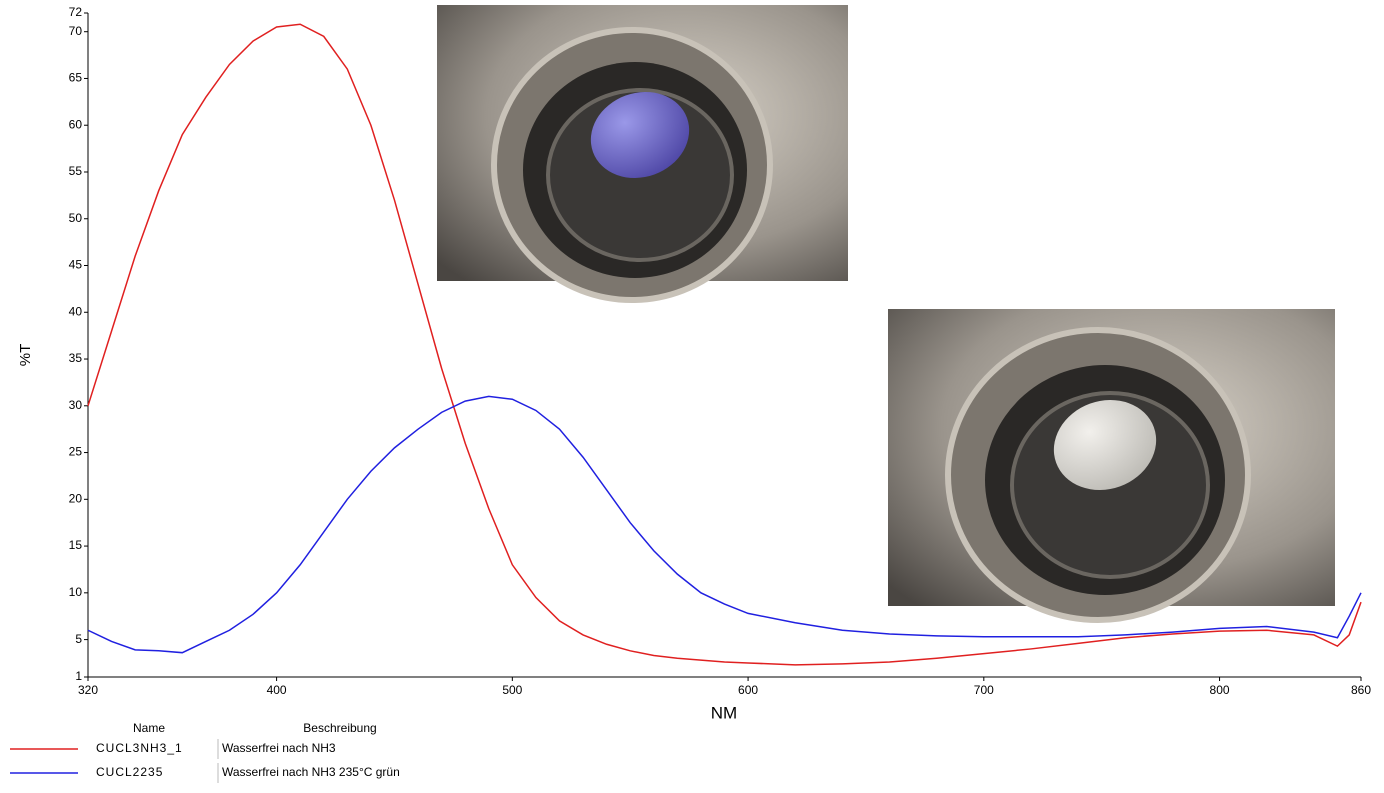 Image resolution: width=1384 pixels, height=793 pixels. What do you see at coordinates (984, 690) in the screenshot?
I see `x-tick-label: 700` at bounding box center [984, 690].